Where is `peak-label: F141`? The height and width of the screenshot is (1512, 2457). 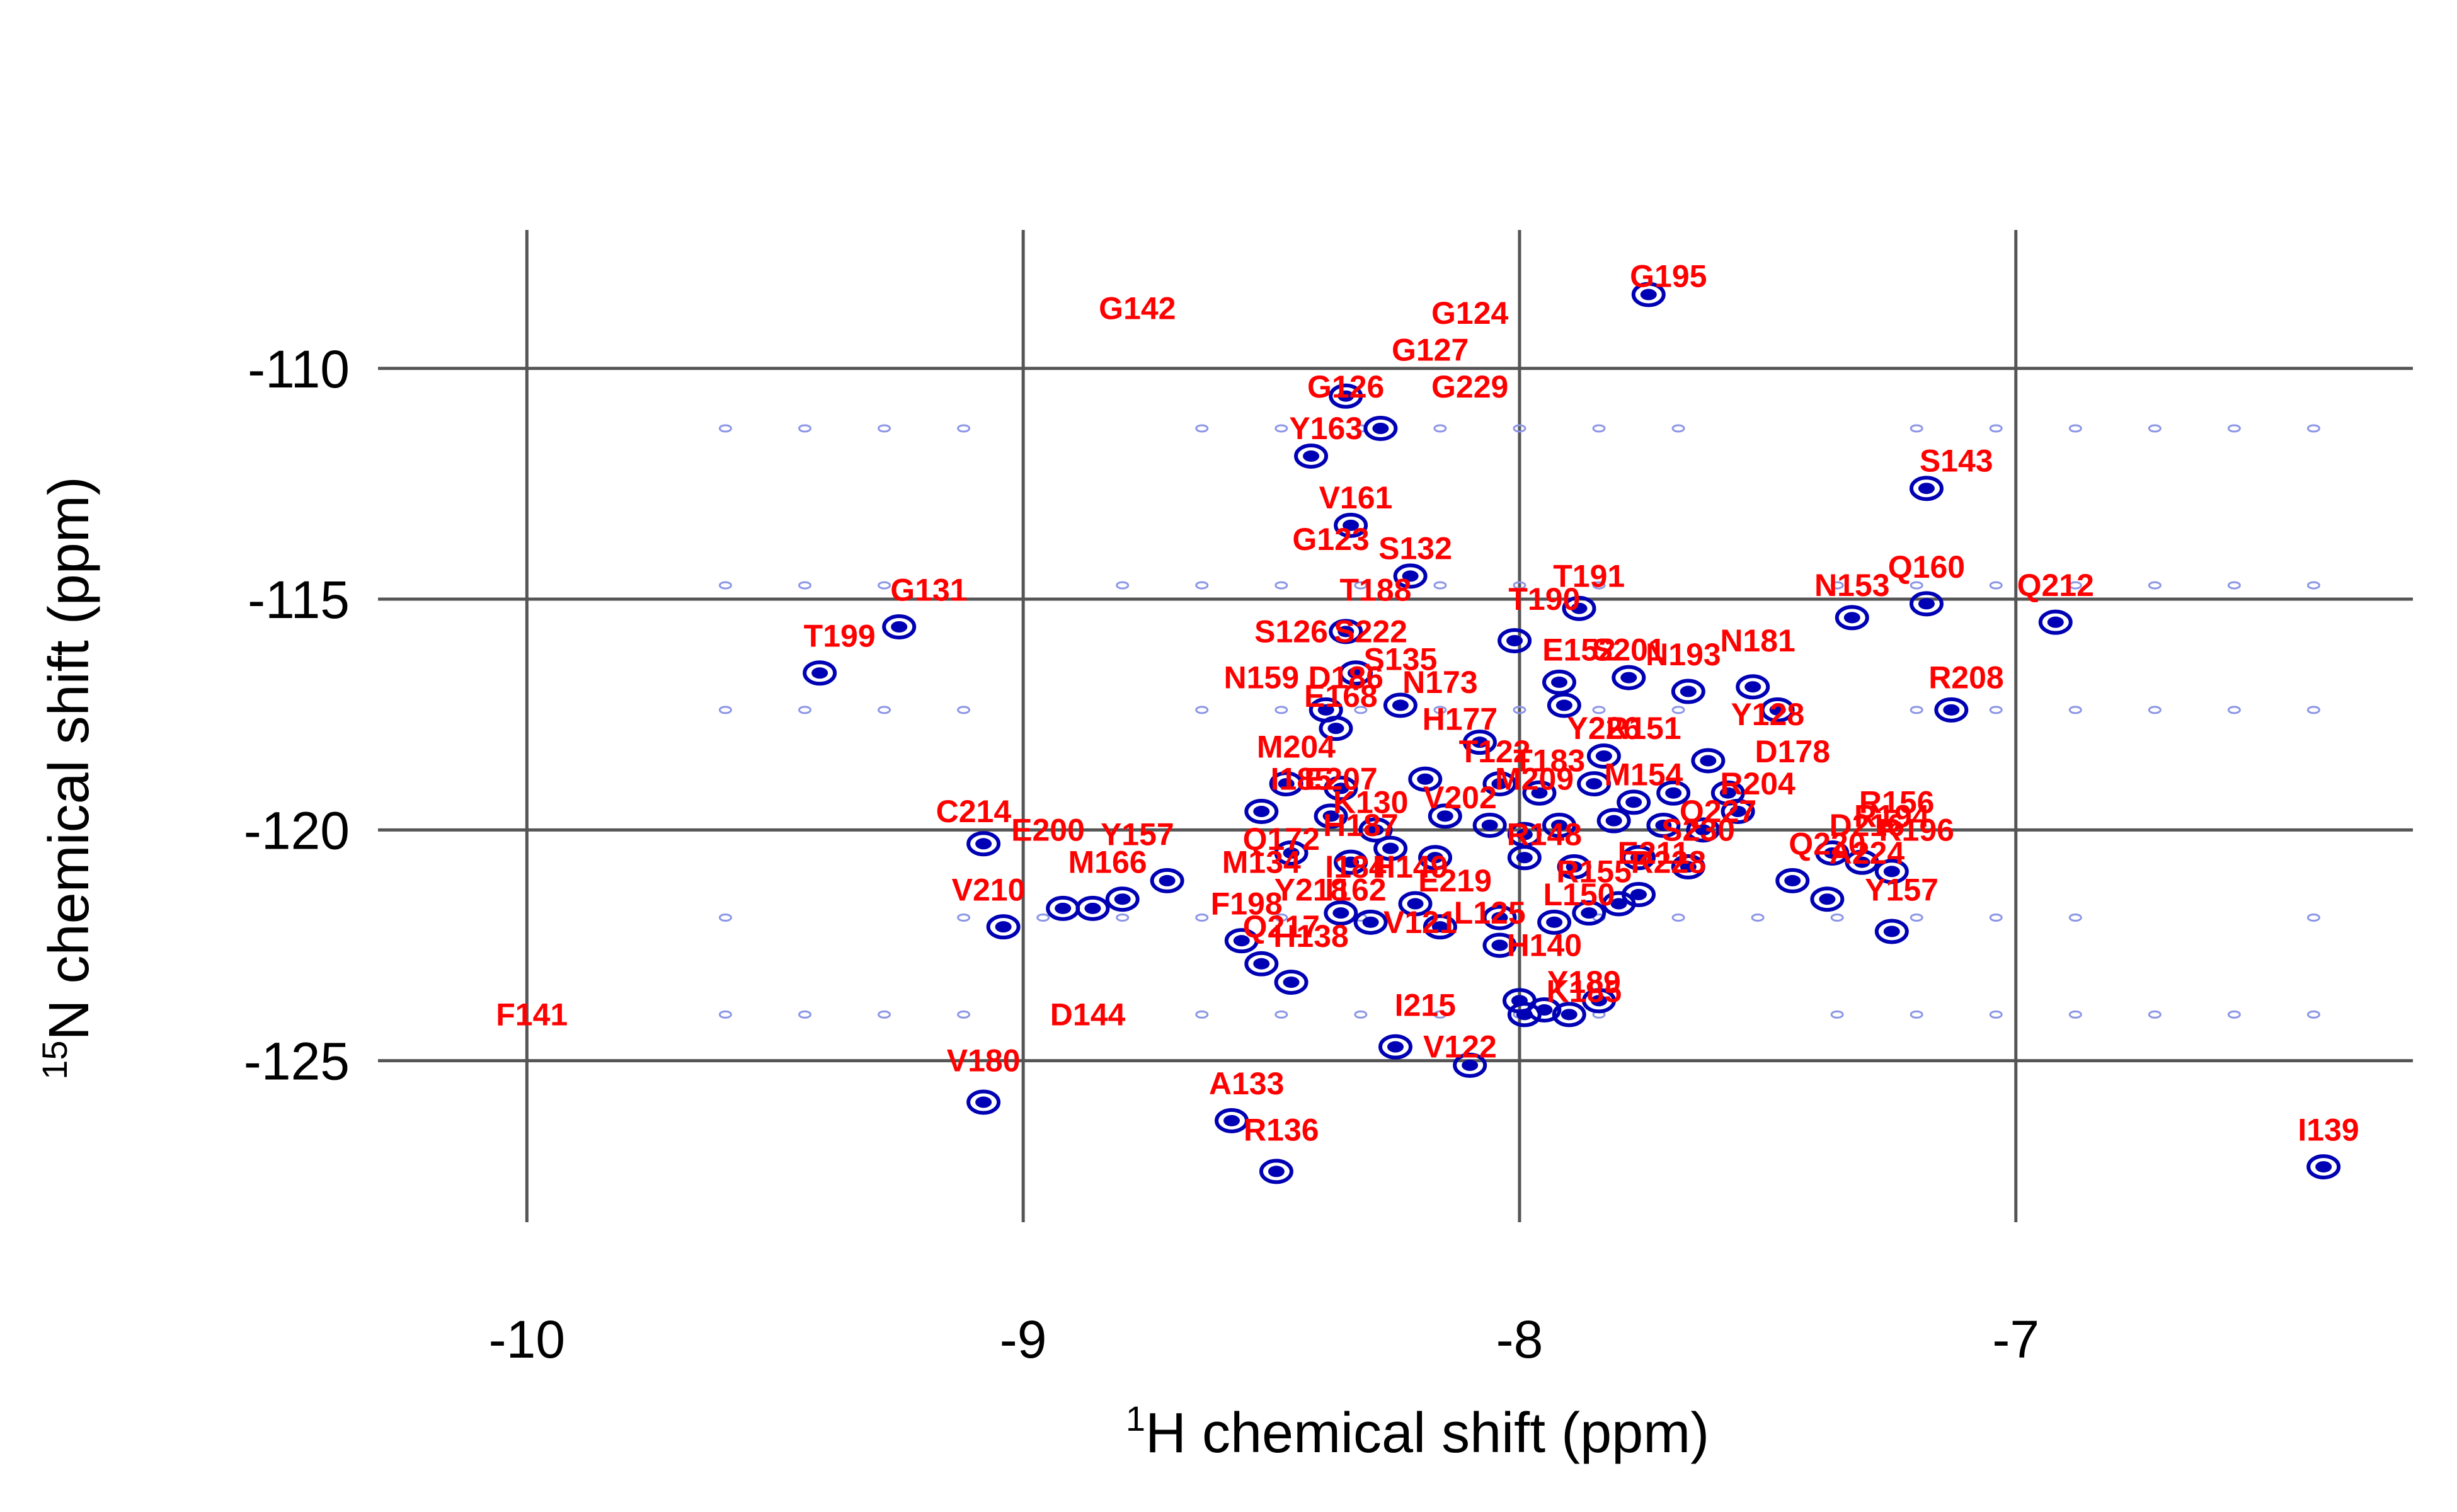 peak-label: F141 is located at coordinates (532, 1014).